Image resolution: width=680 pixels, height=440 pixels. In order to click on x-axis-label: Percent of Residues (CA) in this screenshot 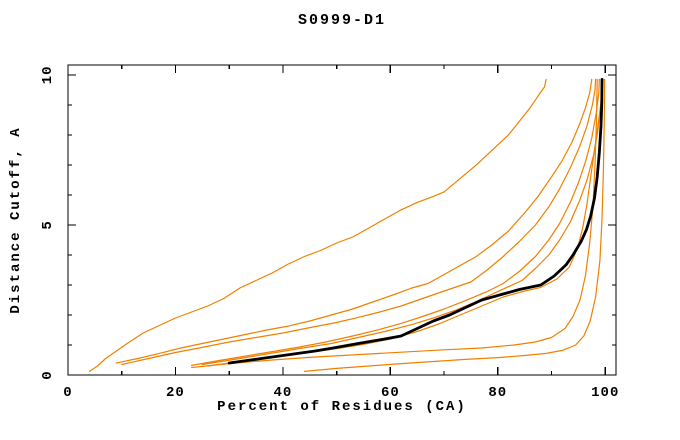, I will do `click(342, 407)`.